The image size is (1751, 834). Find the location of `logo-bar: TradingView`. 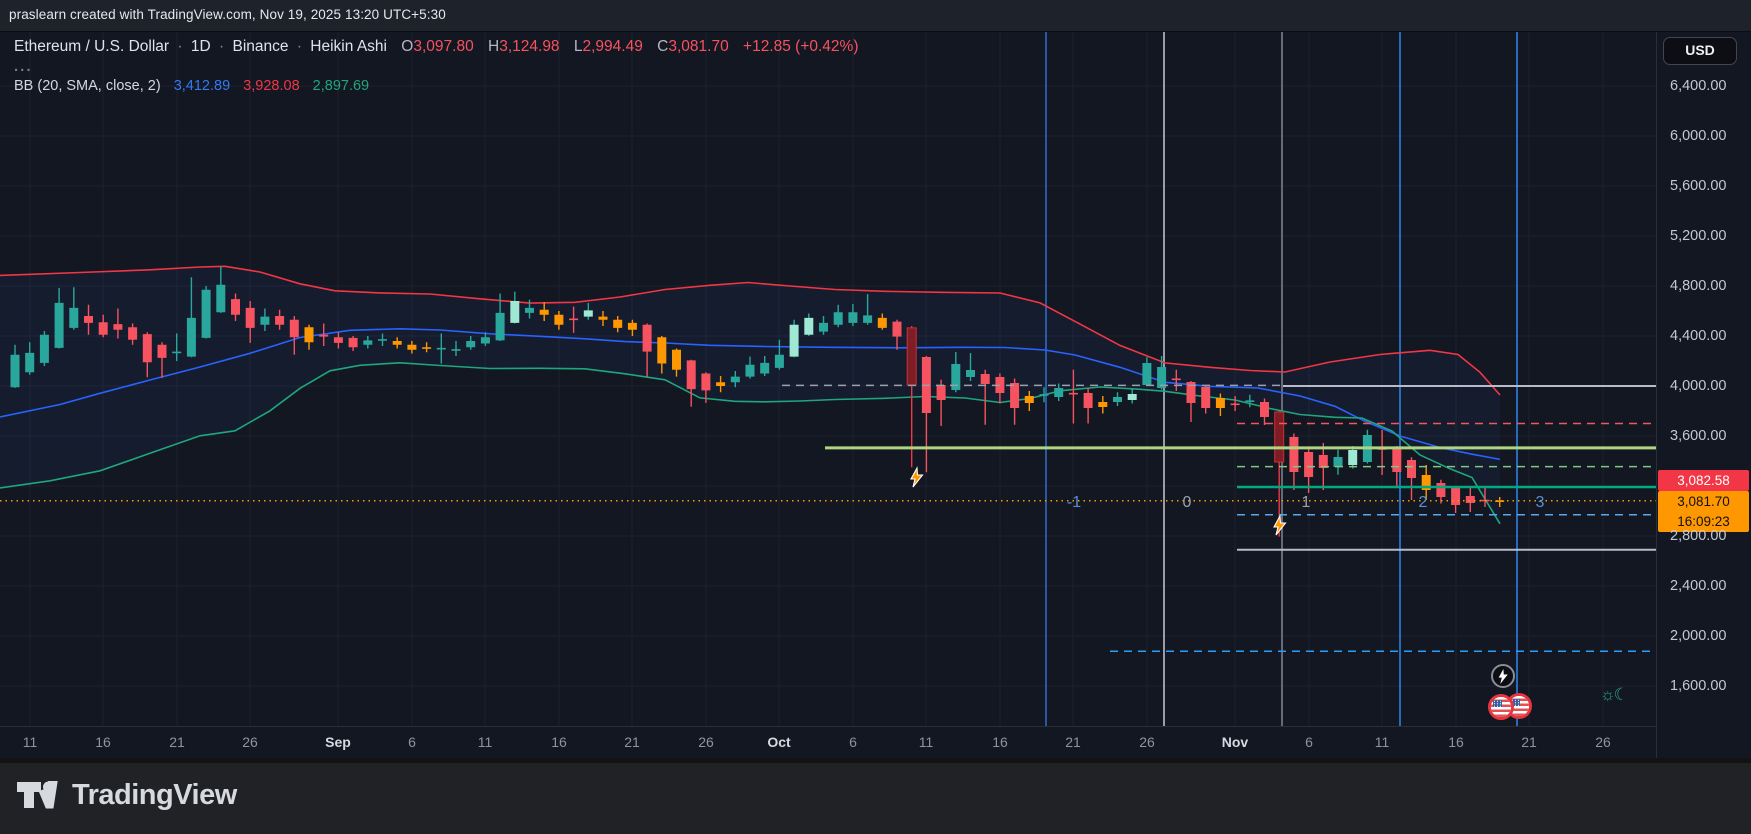

logo-bar: TradingView is located at coordinates (875, 796).